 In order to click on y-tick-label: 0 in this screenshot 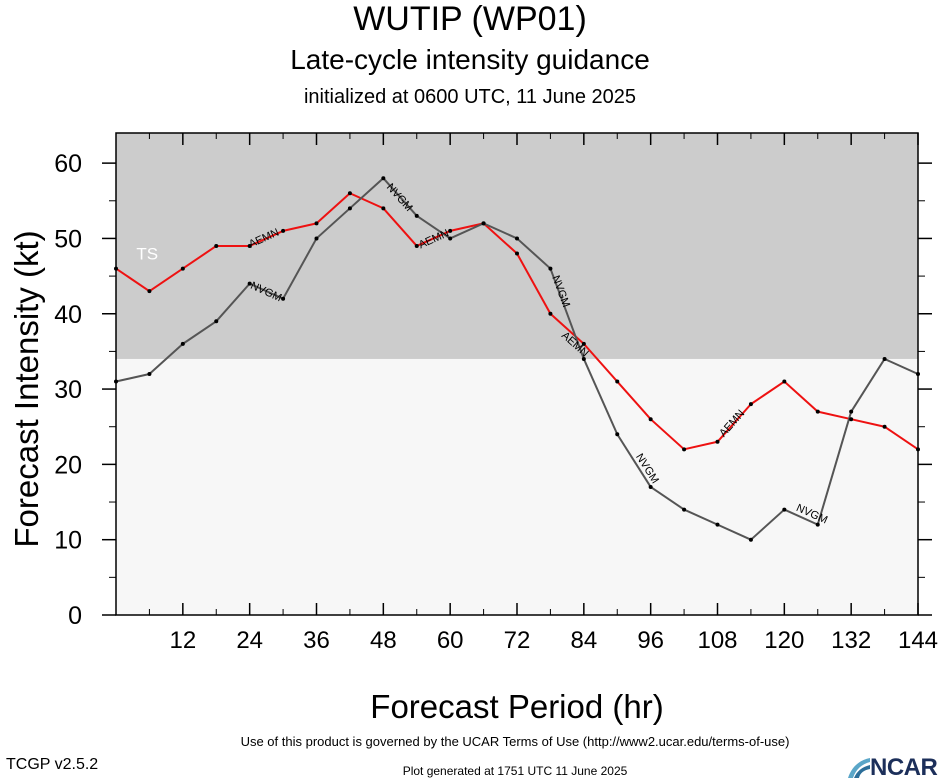, I will do `click(75, 616)`.